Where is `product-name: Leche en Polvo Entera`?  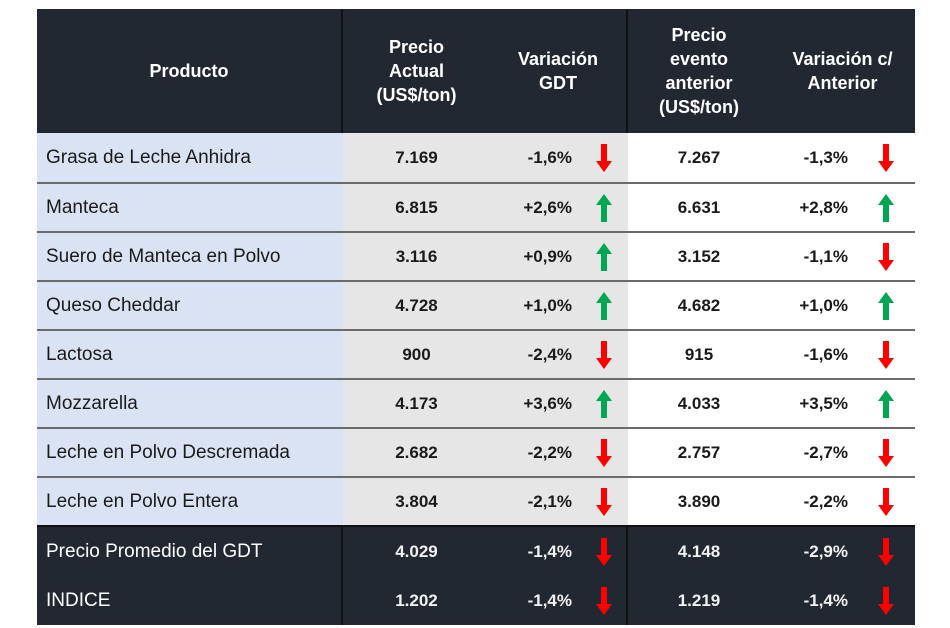 product-name: Leche en Polvo Entera is located at coordinates (190, 501).